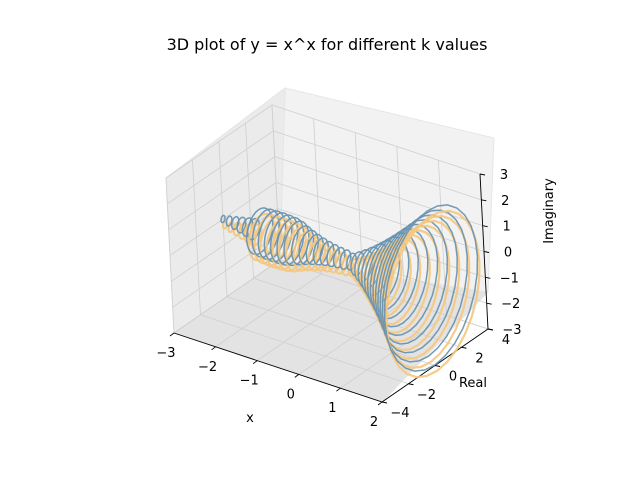 The image size is (640, 480). I want to click on y-tick-label: −4, so click(399, 413).